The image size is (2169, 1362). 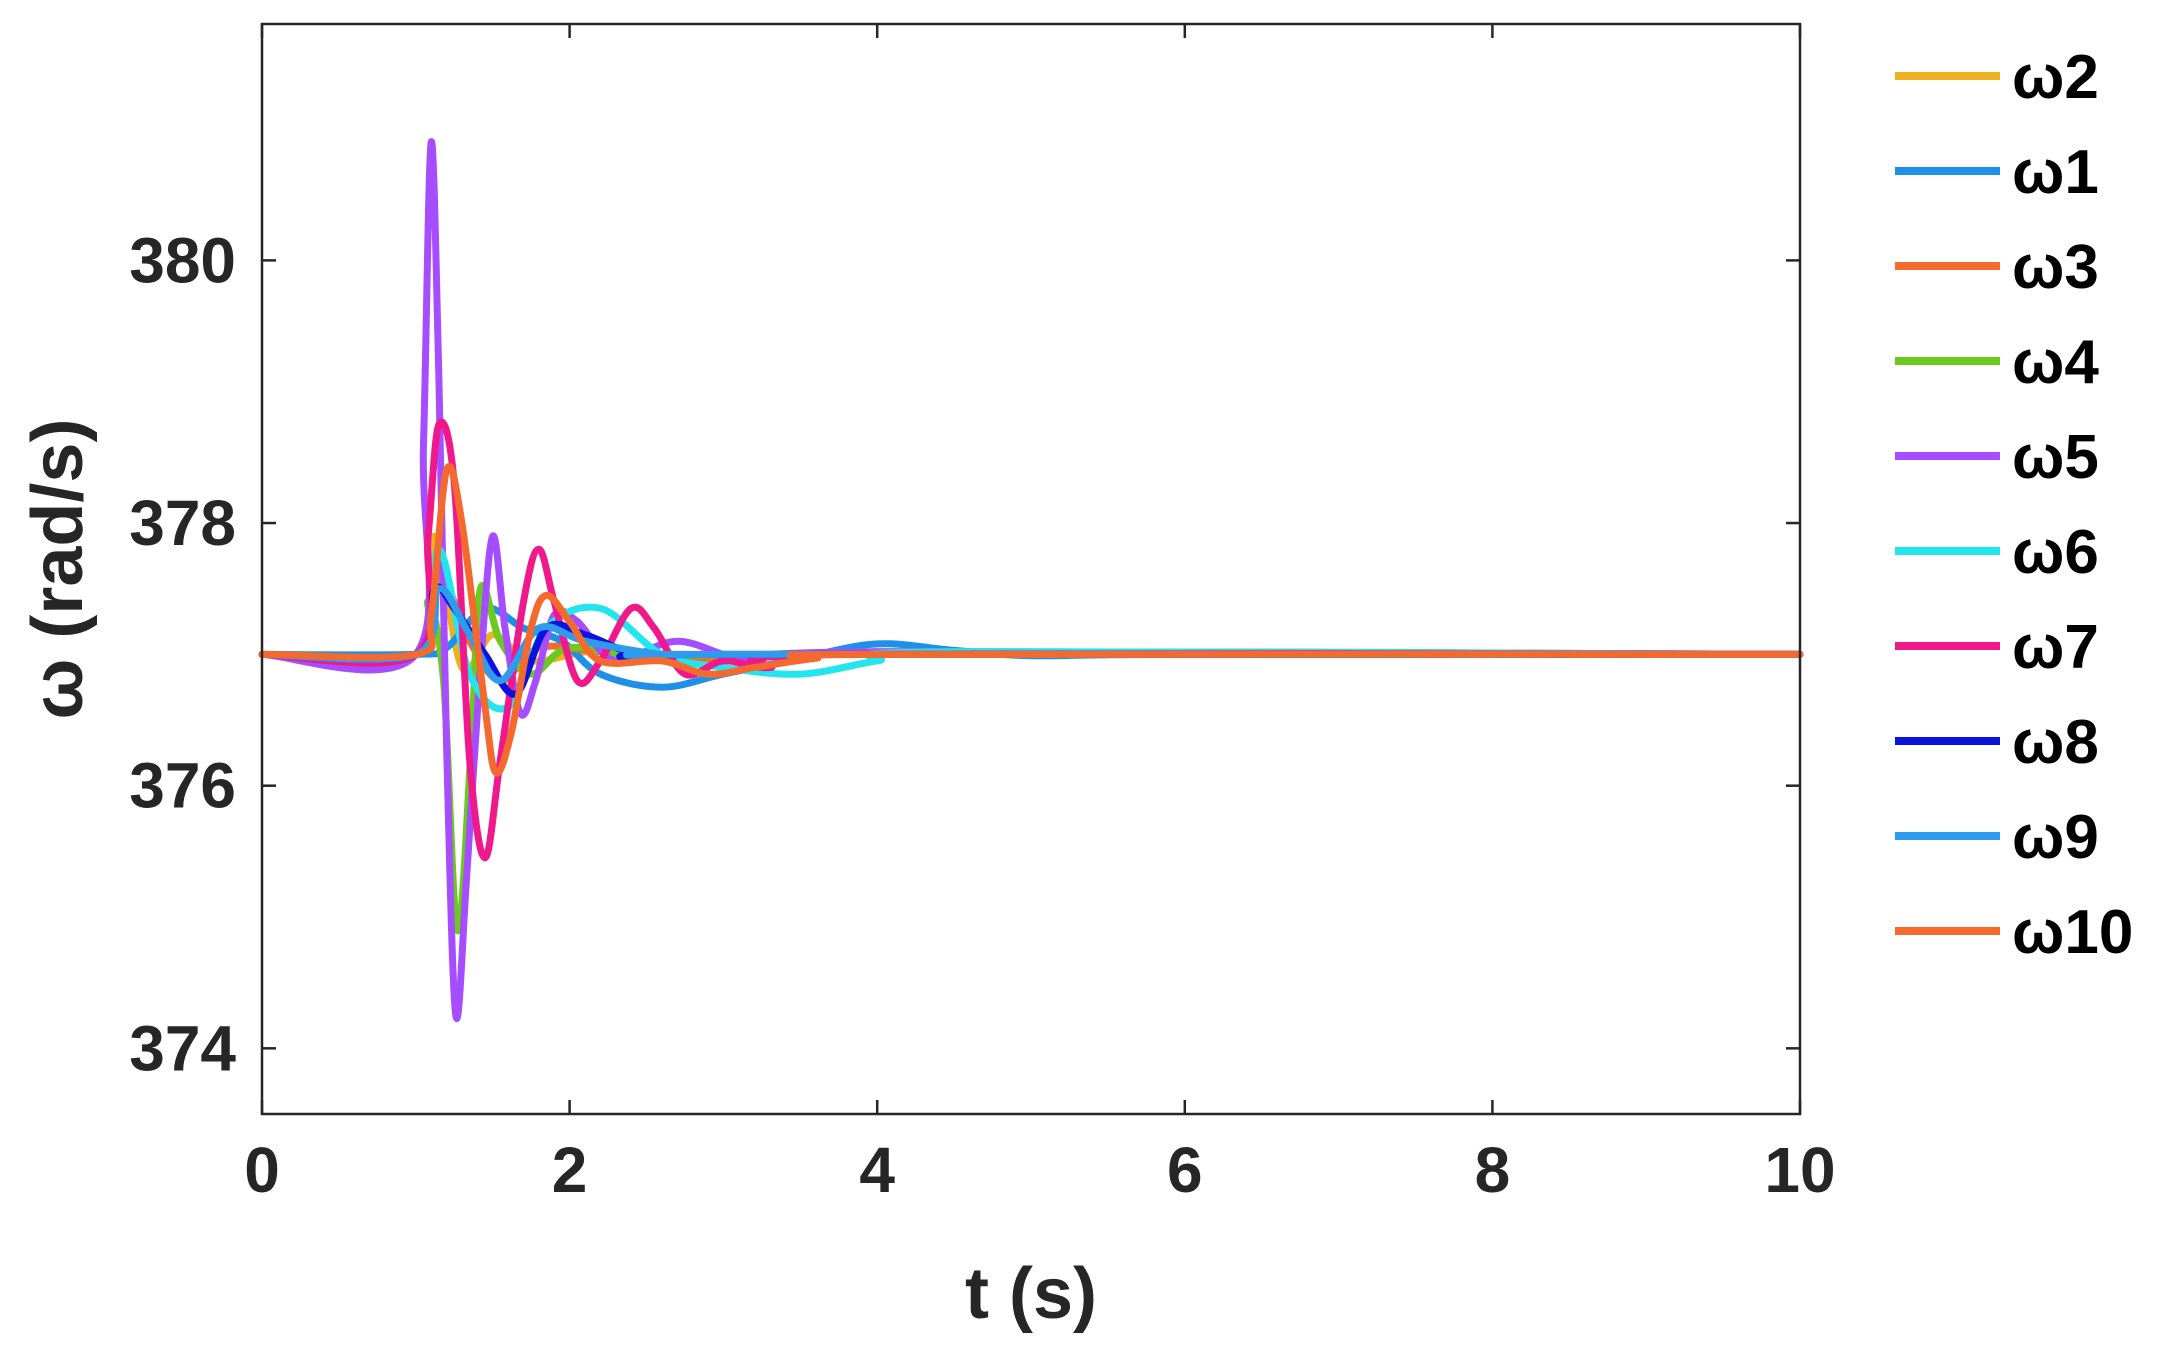 What do you see at coordinates (1997, 647) in the screenshot?
I see `legend-item-ω7: ω7` at bounding box center [1997, 647].